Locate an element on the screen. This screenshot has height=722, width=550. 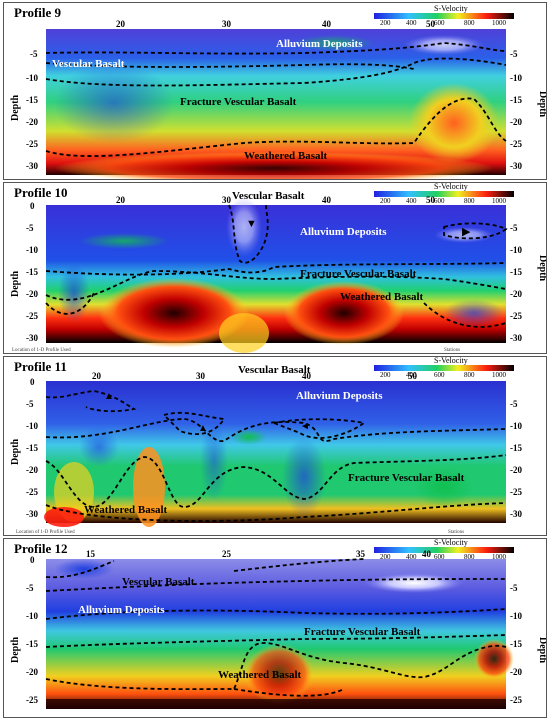
top-tick: 25 is located at coordinates (227, 554).